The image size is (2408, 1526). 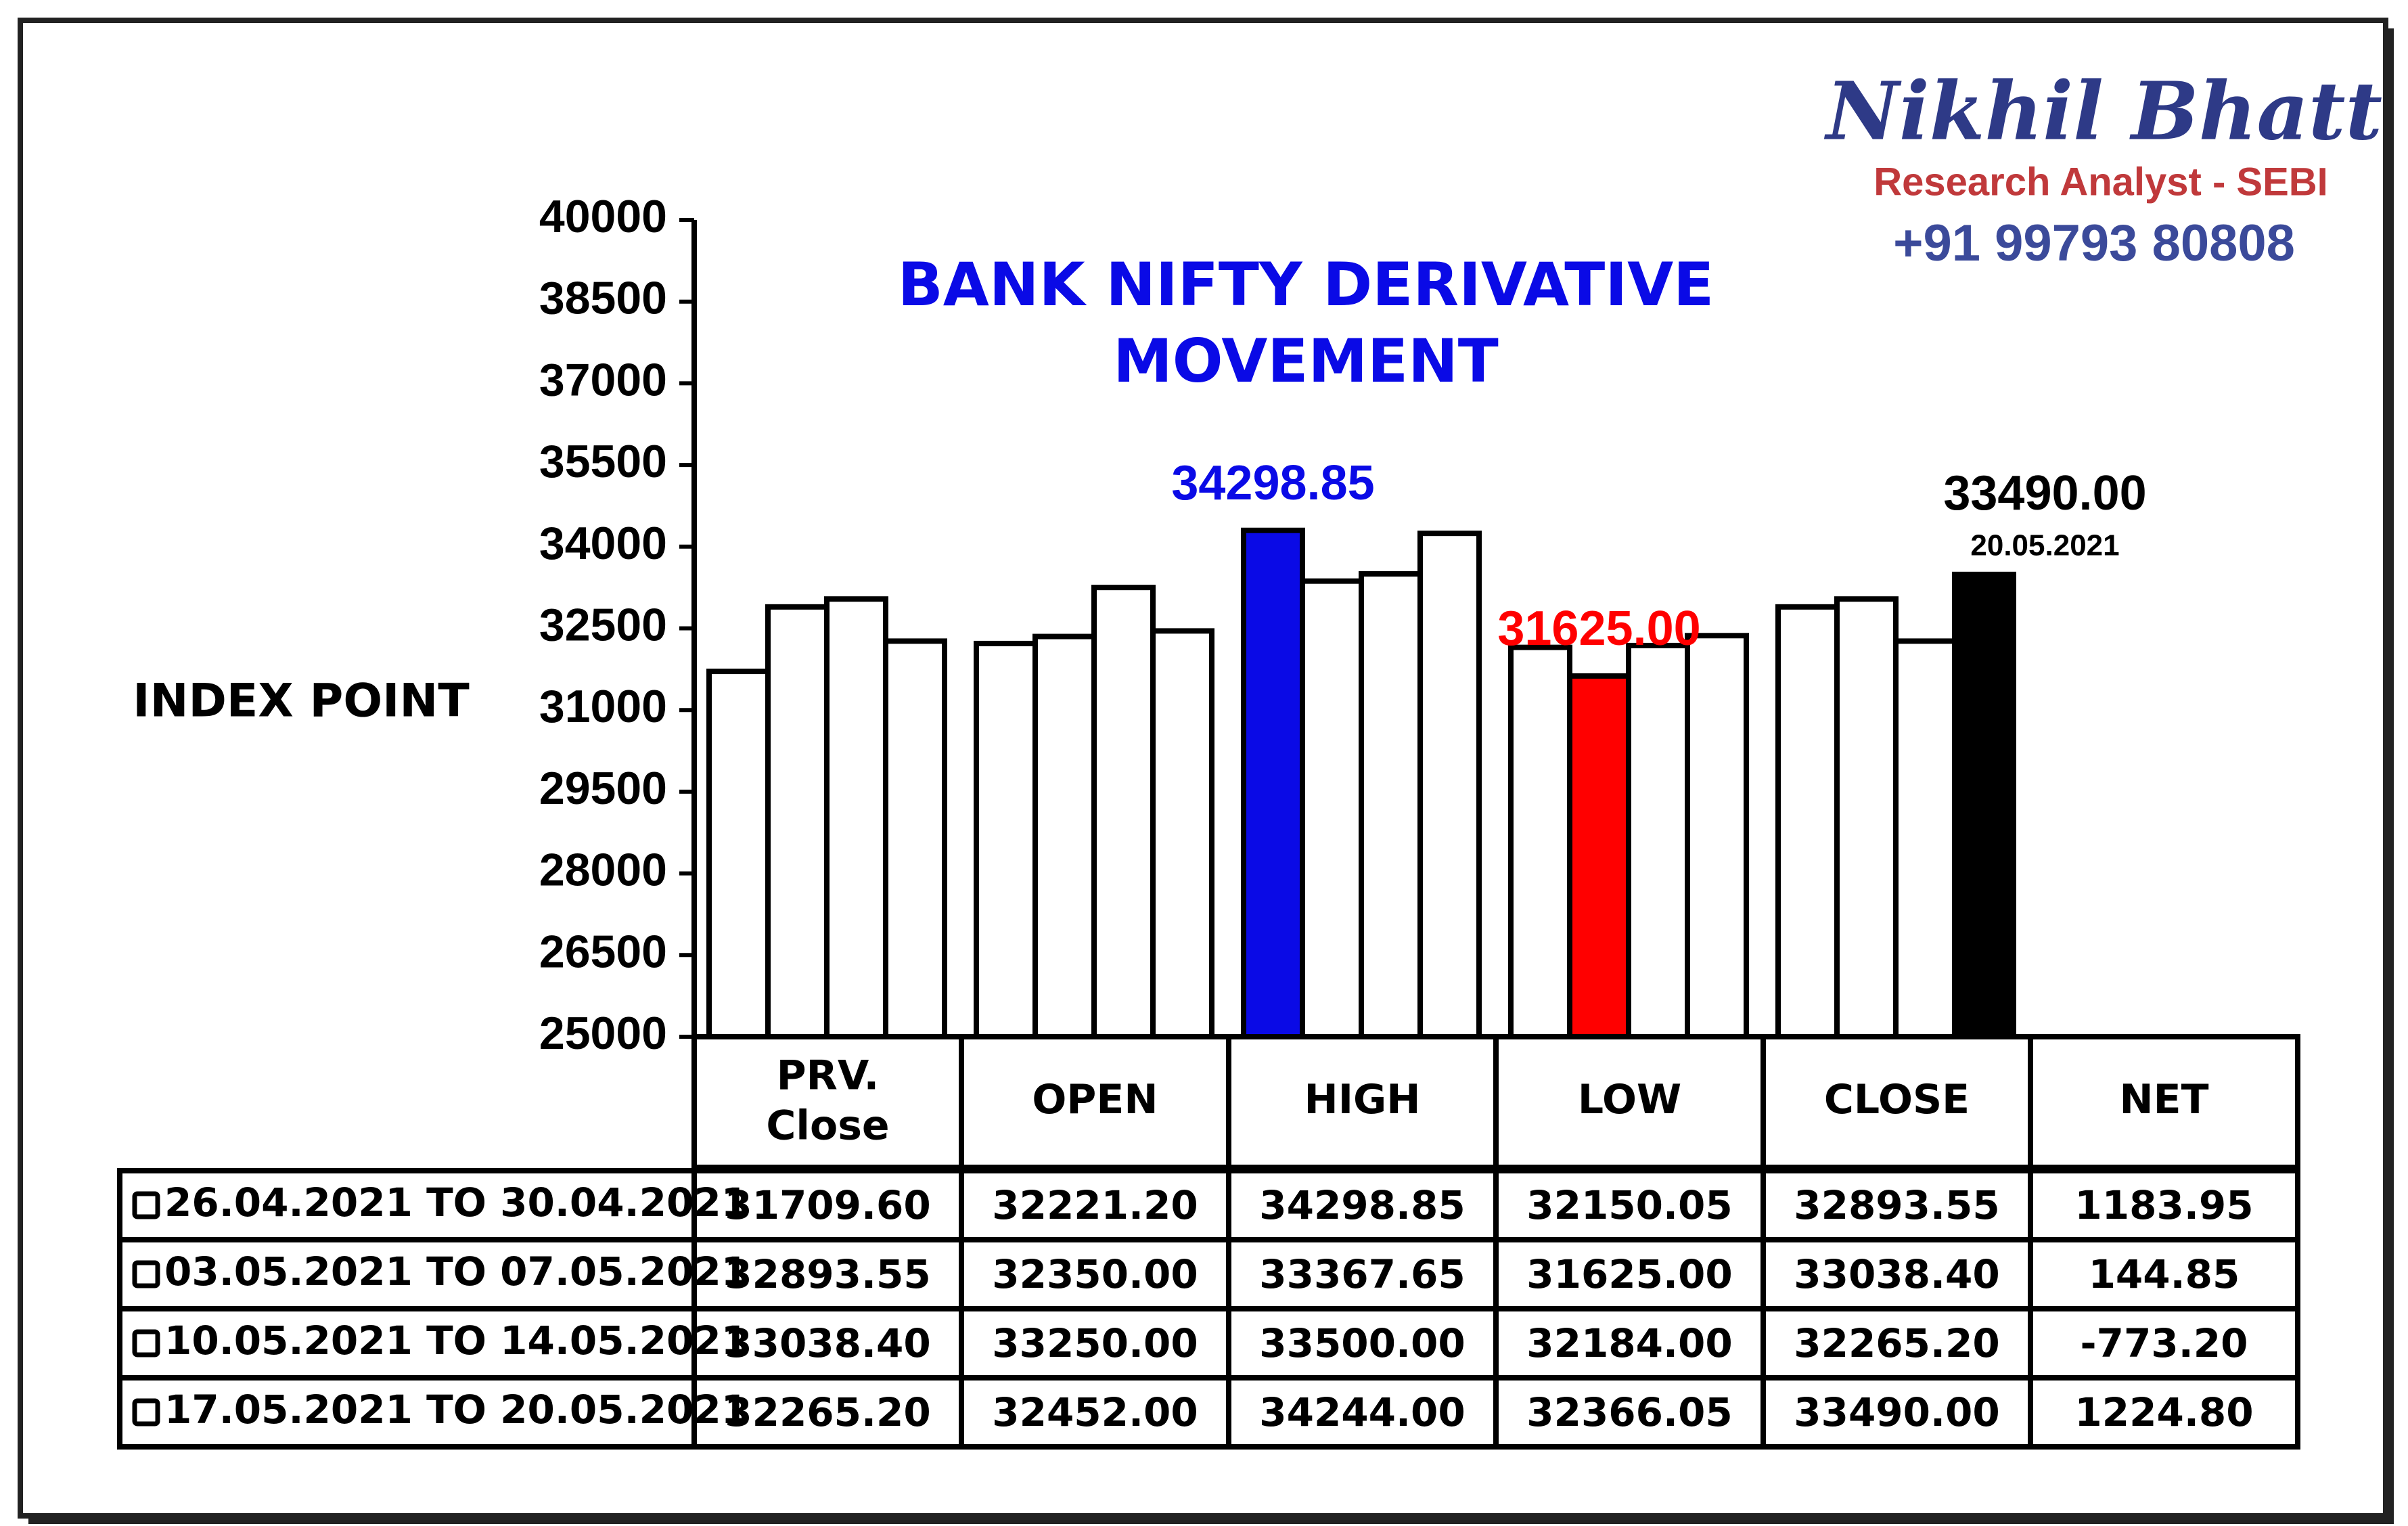 I want to click on y-tick-label: 38500, so click(x=603, y=299).